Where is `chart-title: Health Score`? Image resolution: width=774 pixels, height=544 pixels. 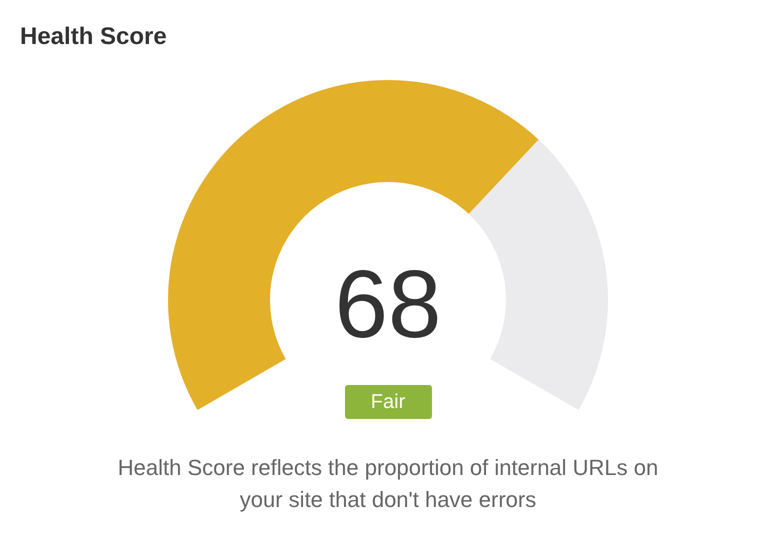 chart-title: Health Score is located at coordinates (93, 36).